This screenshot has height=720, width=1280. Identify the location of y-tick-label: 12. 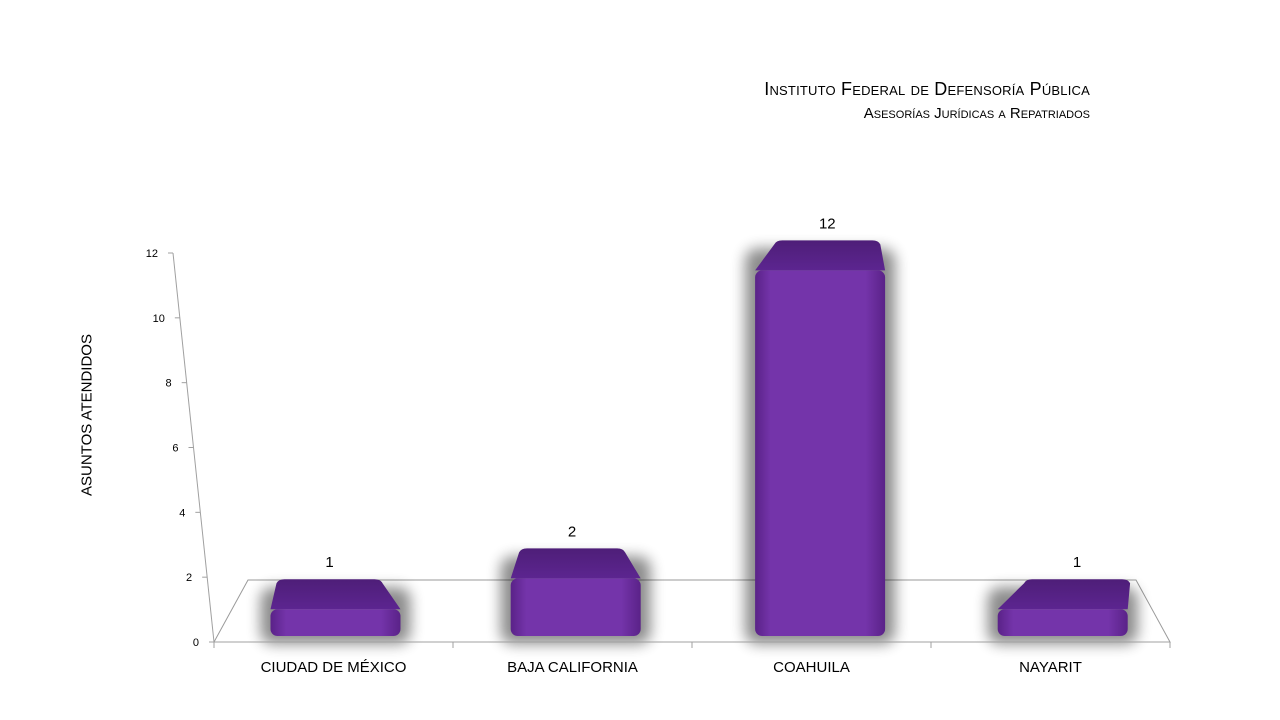
(152, 254).